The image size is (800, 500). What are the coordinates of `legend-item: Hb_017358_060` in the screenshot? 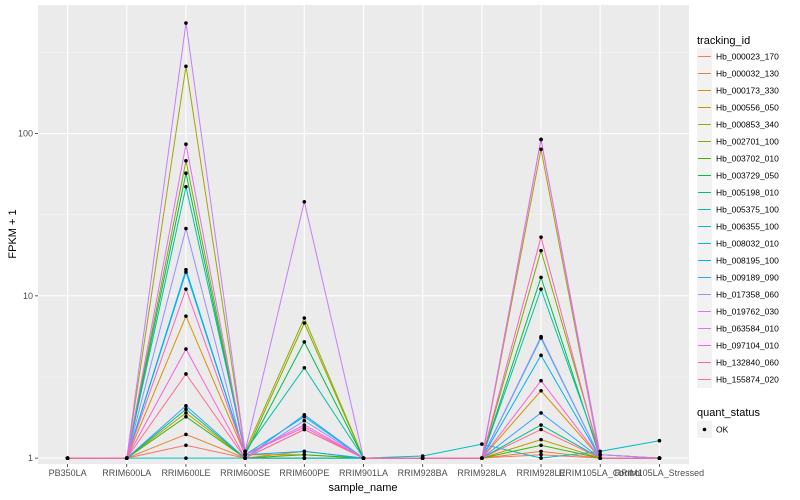 It's located at (738, 294).